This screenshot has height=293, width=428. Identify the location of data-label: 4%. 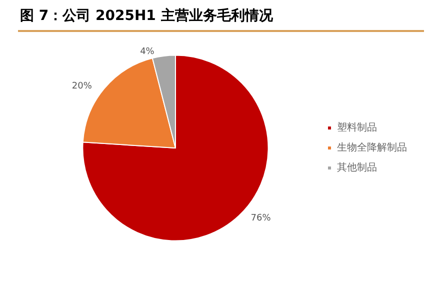
(147, 51).